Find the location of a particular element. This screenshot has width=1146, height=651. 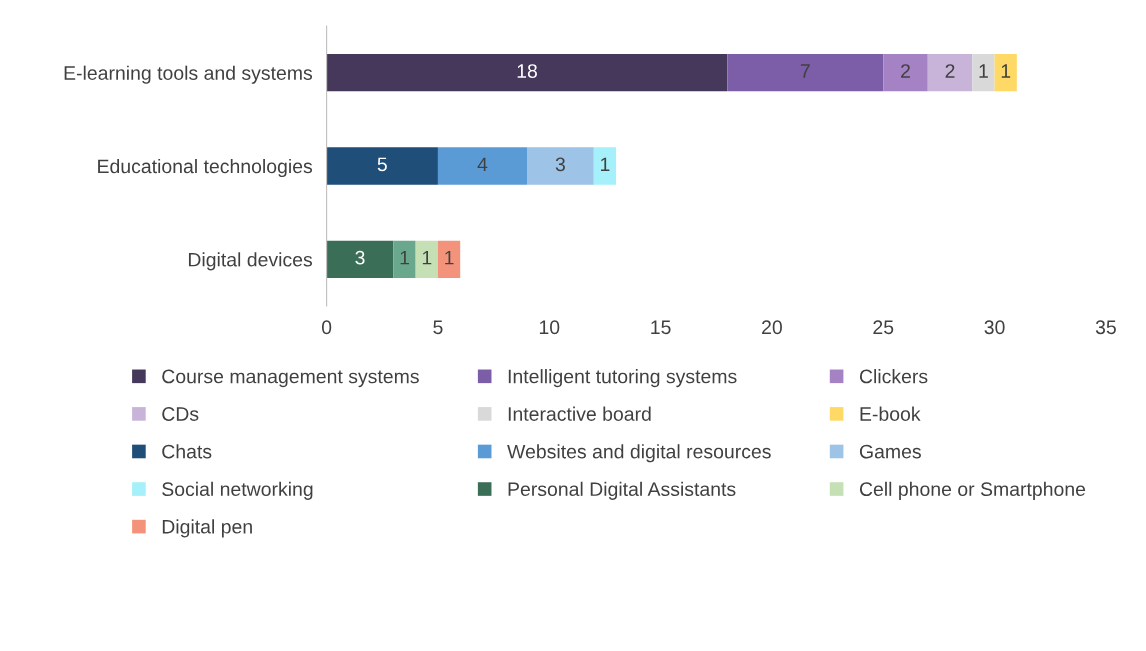

legend-label: Websites and digital resources is located at coordinates (639, 453).